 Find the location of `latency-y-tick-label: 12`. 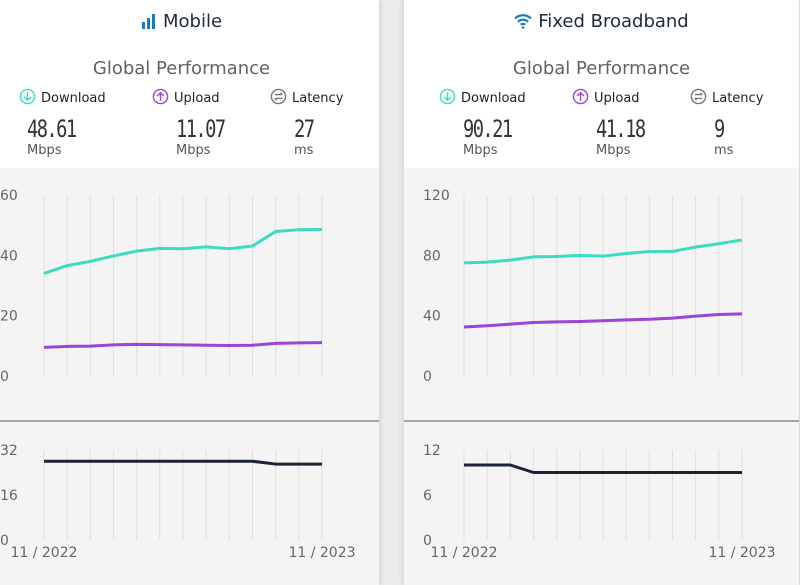

latency-y-tick-label: 12 is located at coordinates (432, 451).